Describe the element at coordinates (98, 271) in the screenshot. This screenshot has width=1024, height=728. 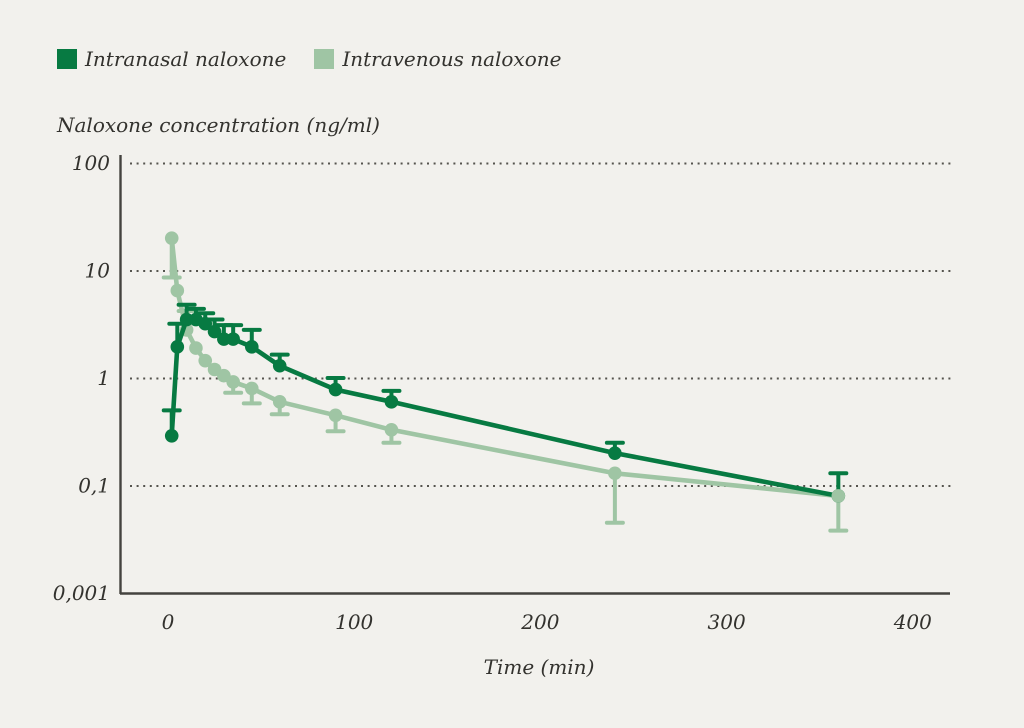
I see `y-tick-label: 10` at that location.